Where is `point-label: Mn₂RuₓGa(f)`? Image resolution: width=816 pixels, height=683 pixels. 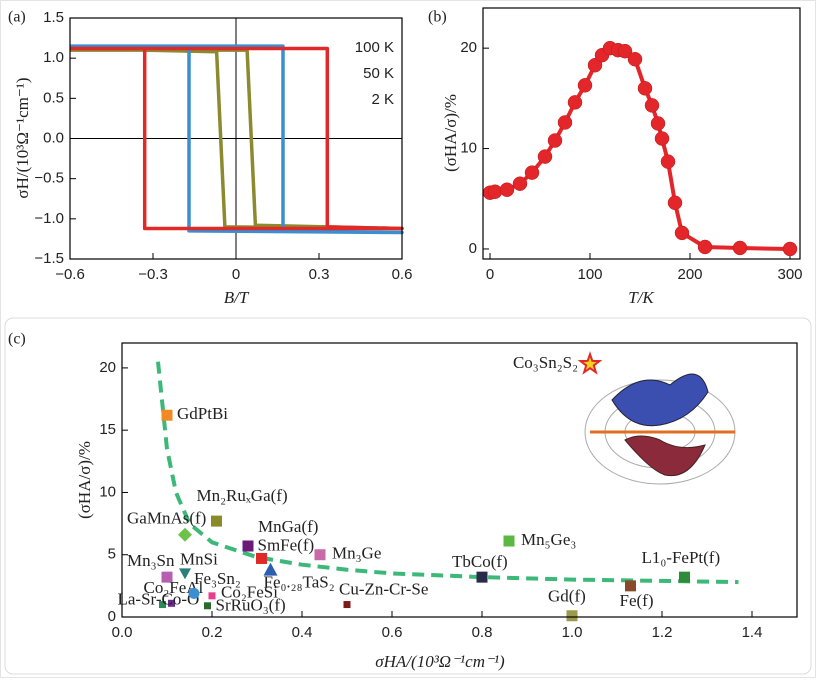 point-label: Mn₂RuₓGa(f) is located at coordinates (242, 495).